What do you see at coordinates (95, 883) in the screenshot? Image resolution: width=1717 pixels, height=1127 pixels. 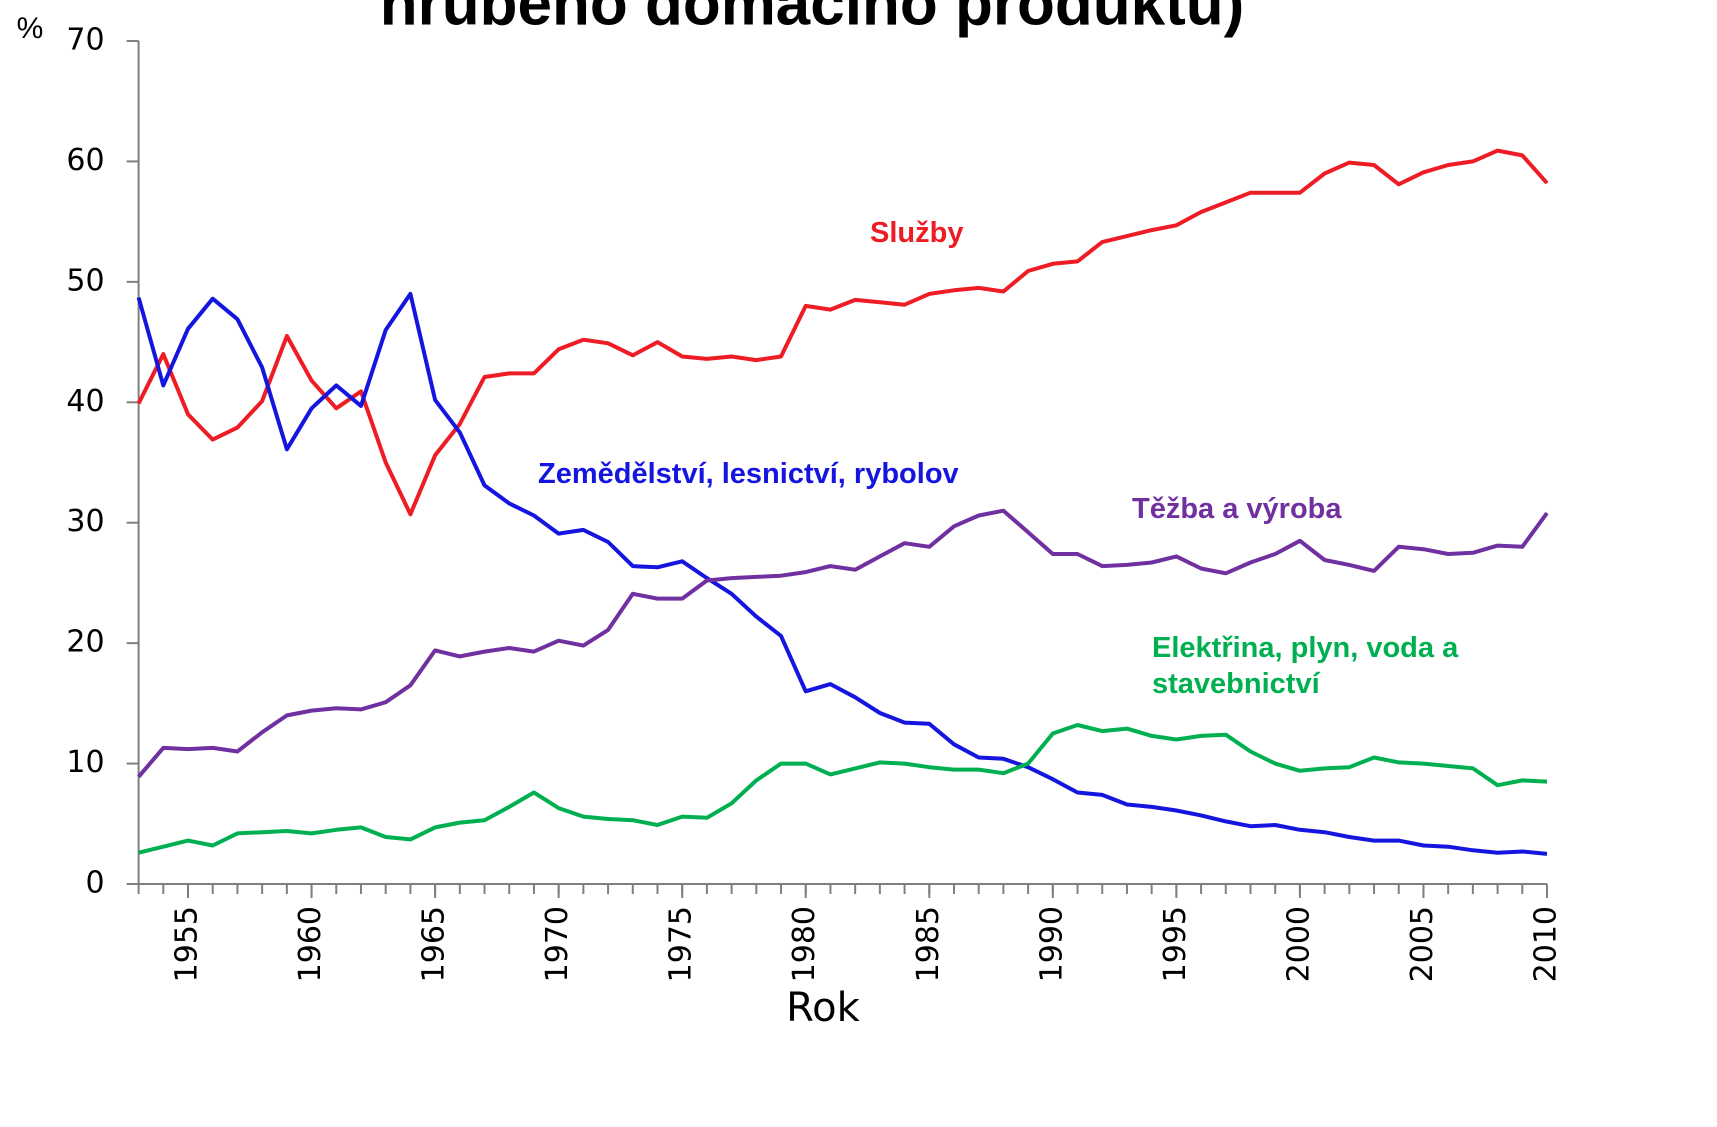 I see `y-tick-label: 0` at bounding box center [95, 883].